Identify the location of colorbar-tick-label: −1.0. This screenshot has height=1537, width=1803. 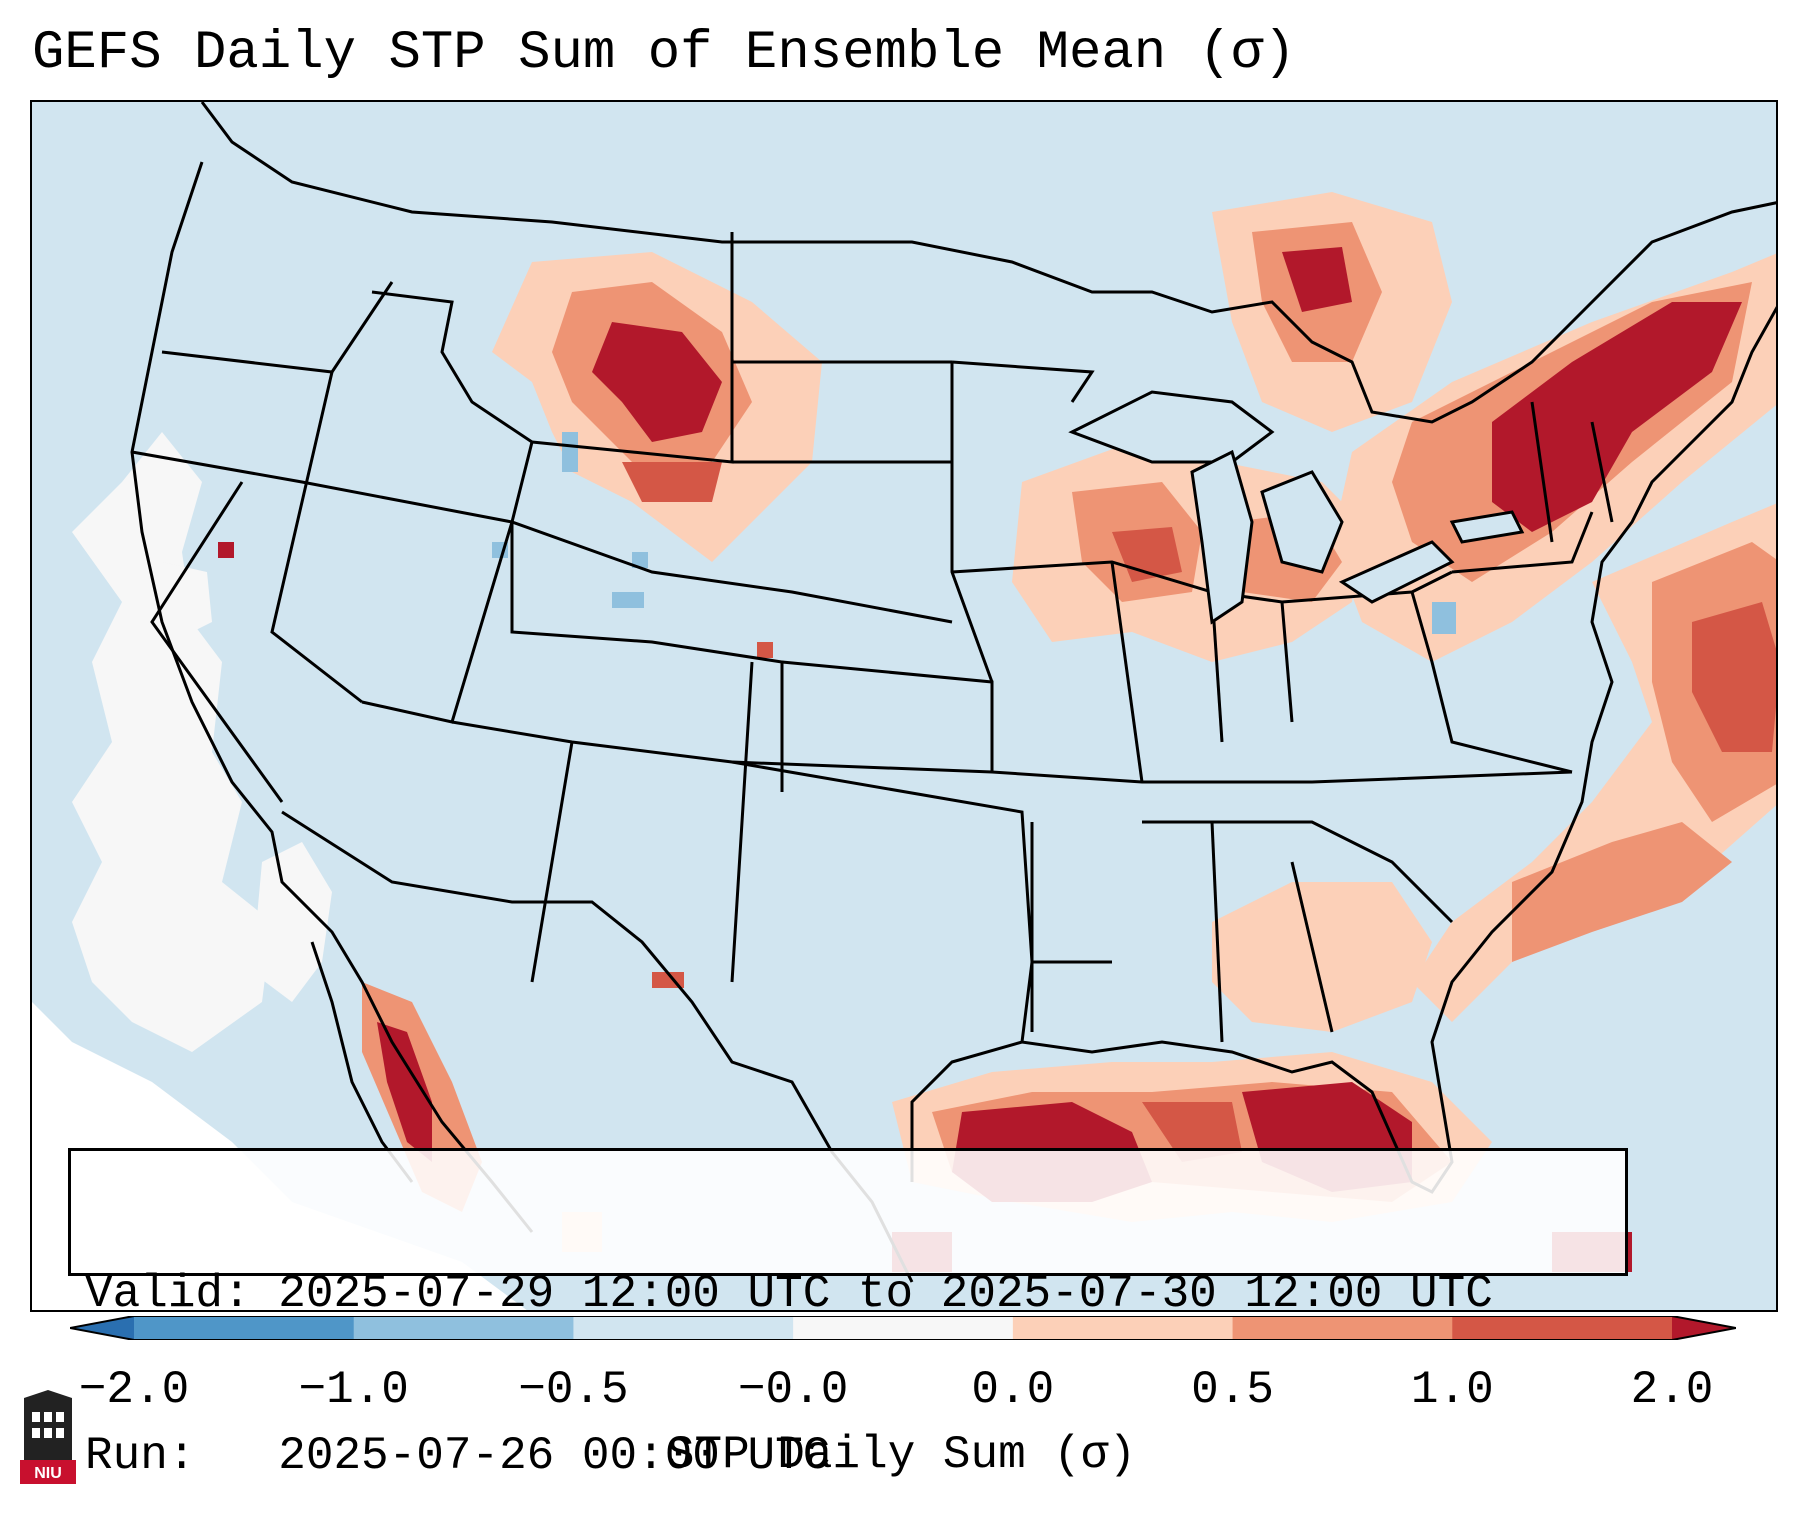
(353, 1390).